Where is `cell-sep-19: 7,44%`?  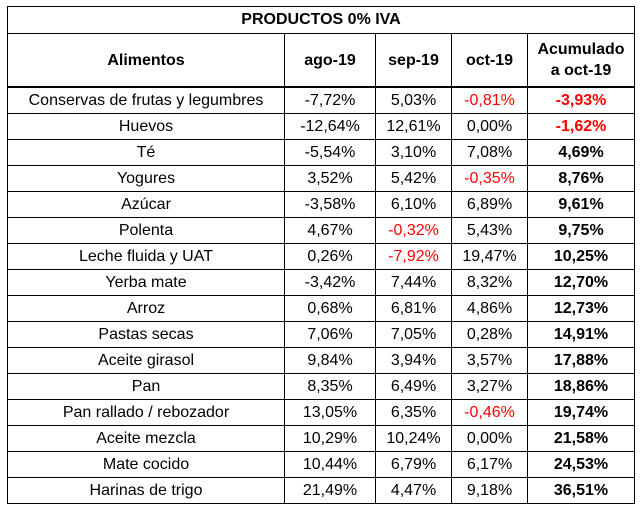
cell-sep-19: 7,44% is located at coordinates (413, 282).